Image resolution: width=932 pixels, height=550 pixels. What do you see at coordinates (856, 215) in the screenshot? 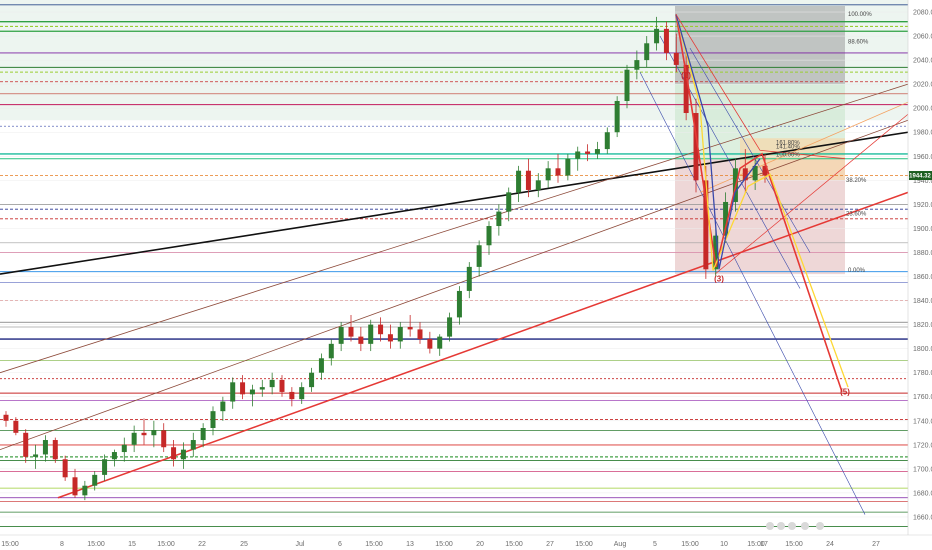
I see `fib-level-label: 23.60%` at bounding box center [856, 215].